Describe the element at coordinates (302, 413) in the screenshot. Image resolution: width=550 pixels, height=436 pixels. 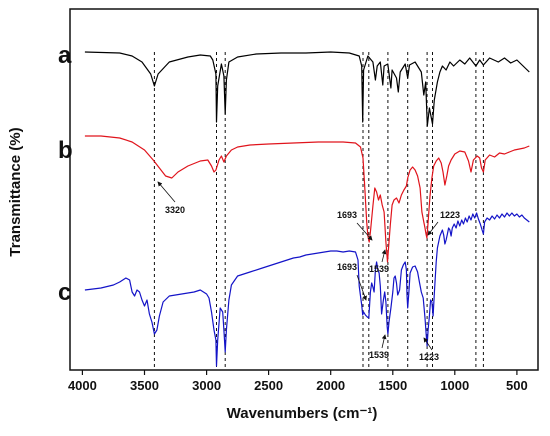
I see `x-axis-title: Wavenumbers (cm⁻¹)` at that location.